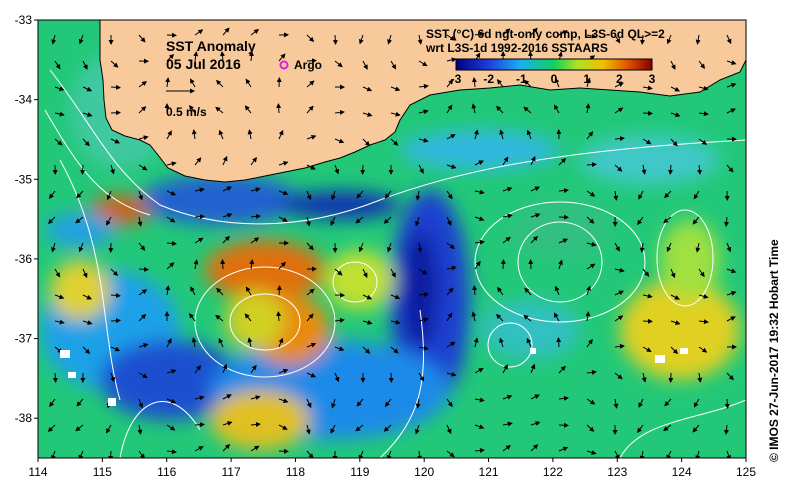 The image size is (790, 492). What do you see at coordinates (211, 46) in the screenshot?
I see `map-title: SST Anomaly` at bounding box center [211, 46].